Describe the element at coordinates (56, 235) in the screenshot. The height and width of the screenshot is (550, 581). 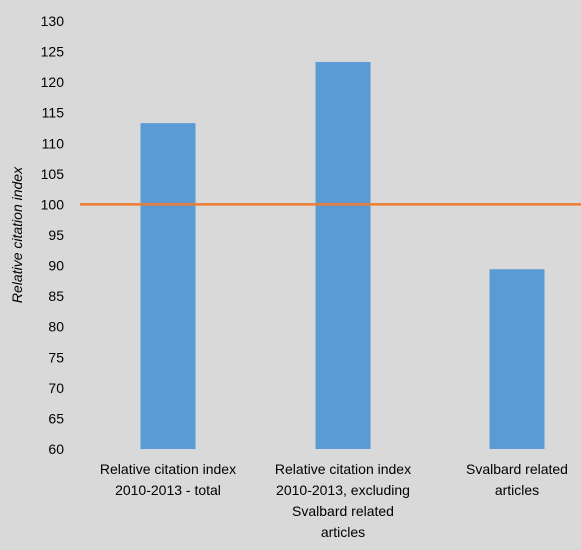
I see `y-tick-label: 95` at that location.